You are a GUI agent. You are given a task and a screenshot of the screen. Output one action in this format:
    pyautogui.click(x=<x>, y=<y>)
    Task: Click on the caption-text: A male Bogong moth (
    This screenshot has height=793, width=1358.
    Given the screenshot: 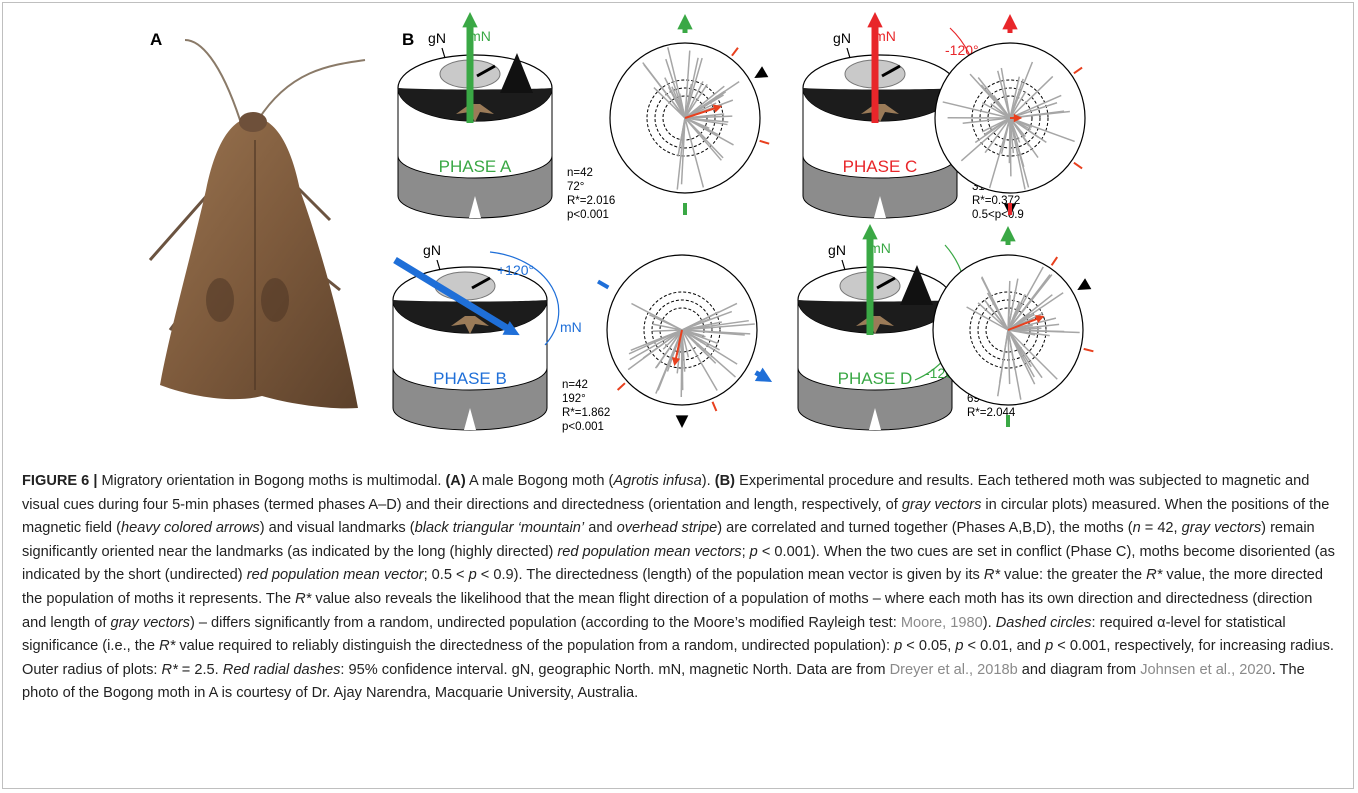 What is the action you would take?
    pyautogui.click(x=539, y=481)
    